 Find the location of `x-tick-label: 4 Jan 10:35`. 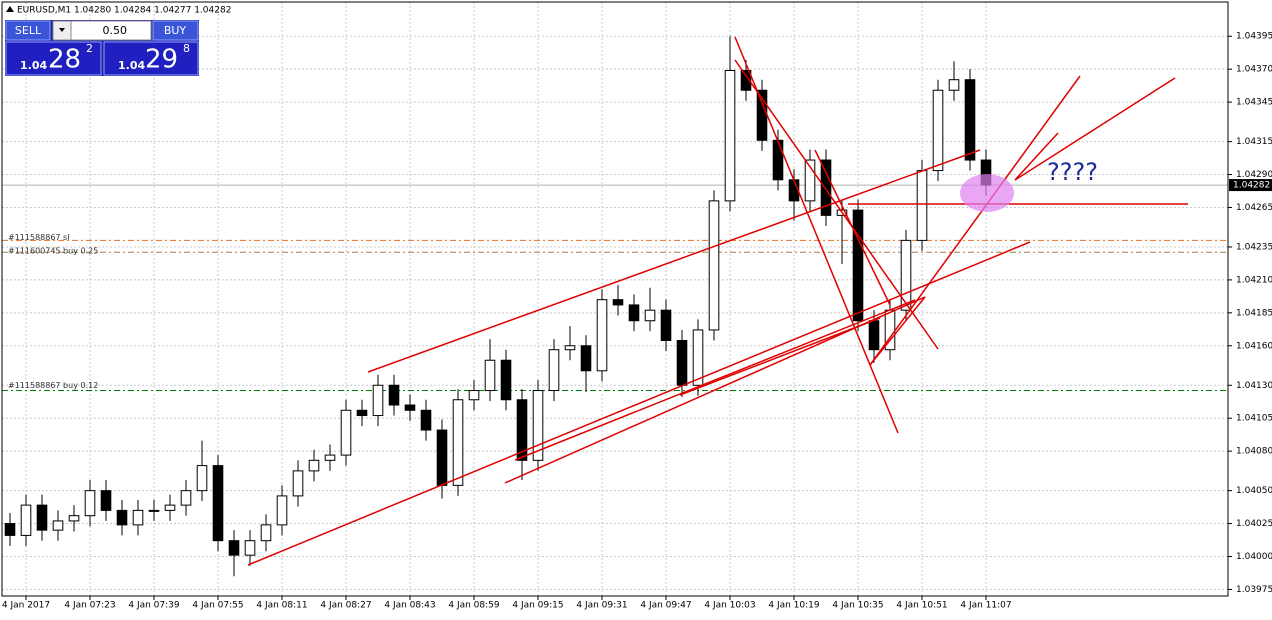

x-tick-label: 4 Jan 10:35 is located at coordinates (857, 606).